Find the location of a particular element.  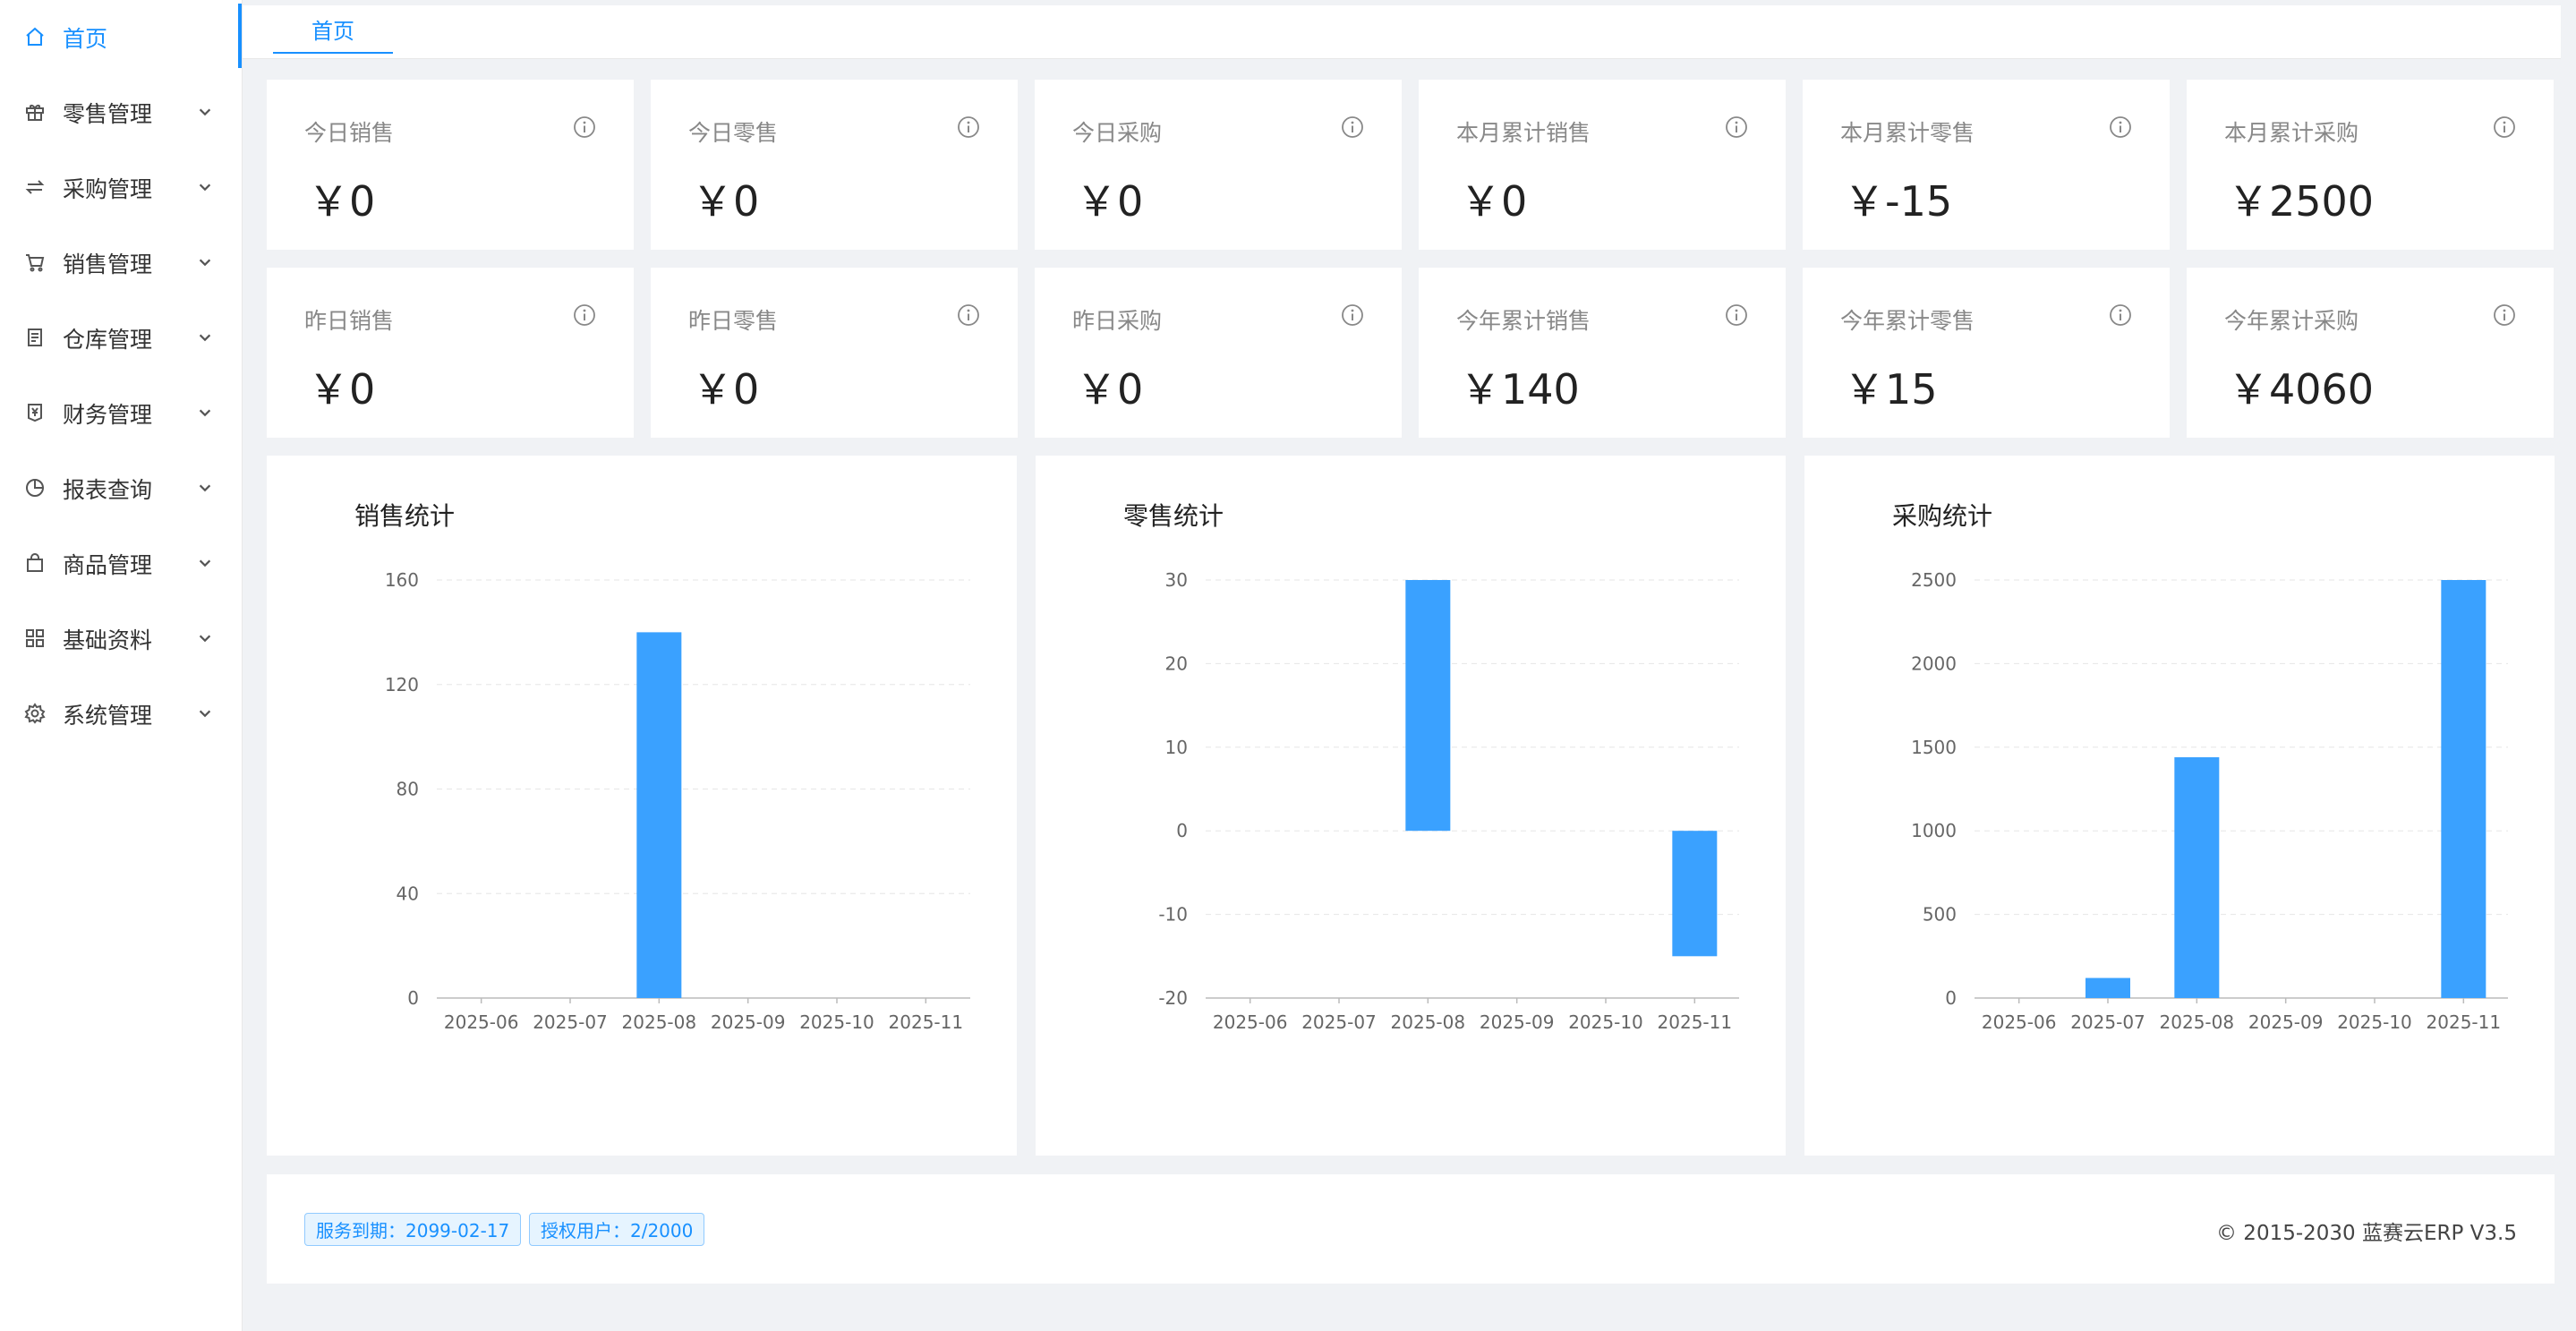

stat-label: 今日销售 is located at coordinates (349, 133).